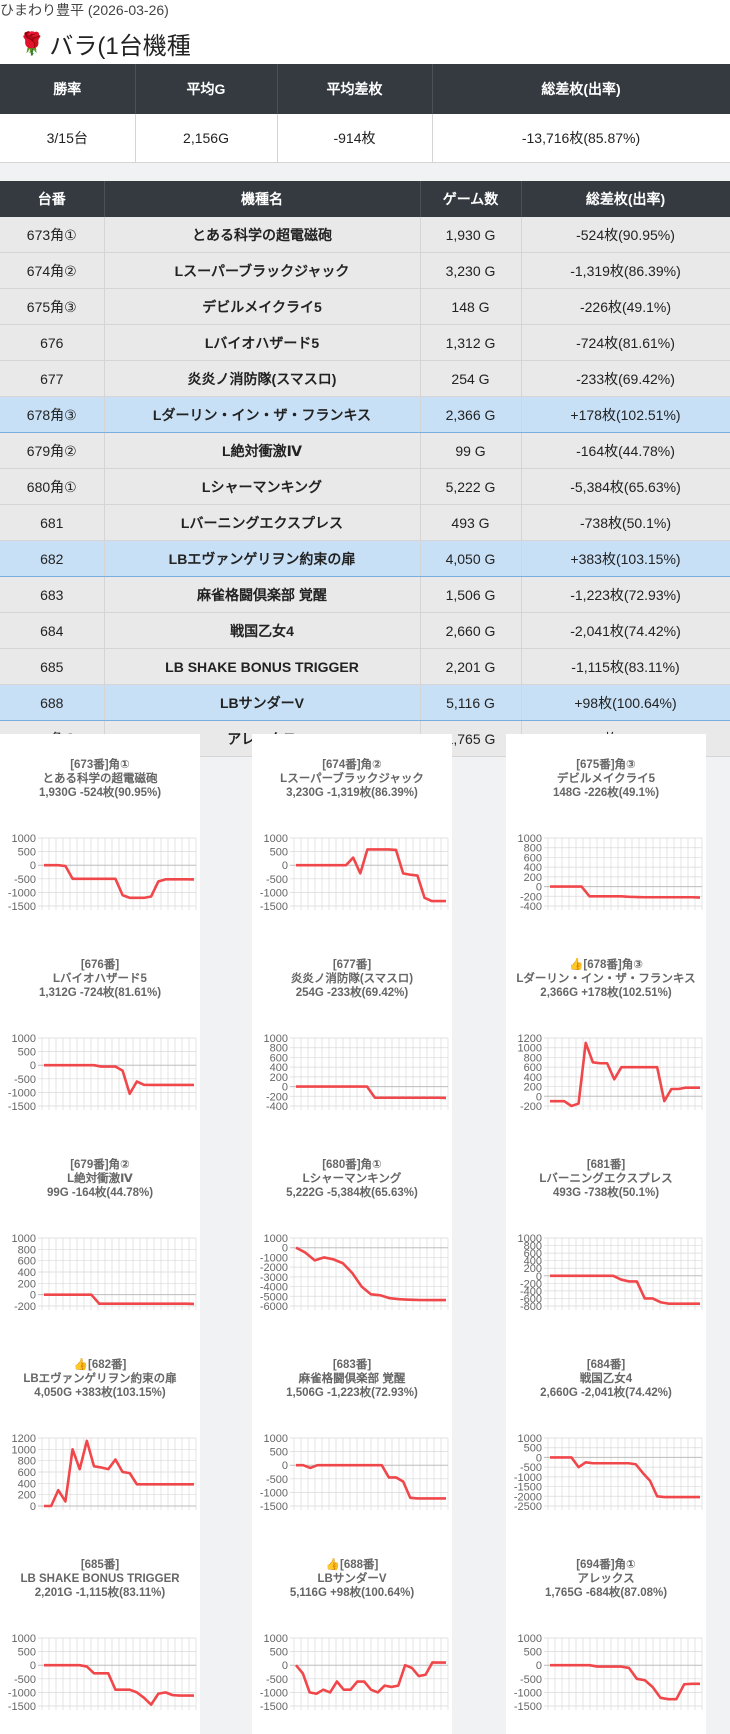 The width and height of the screenshot is (730, 1734). Describe the element at coordinates (352, 1393) in the screenshot. I see `chart-title-line: 1,506G -1,223枚(72.93%)` at that location.